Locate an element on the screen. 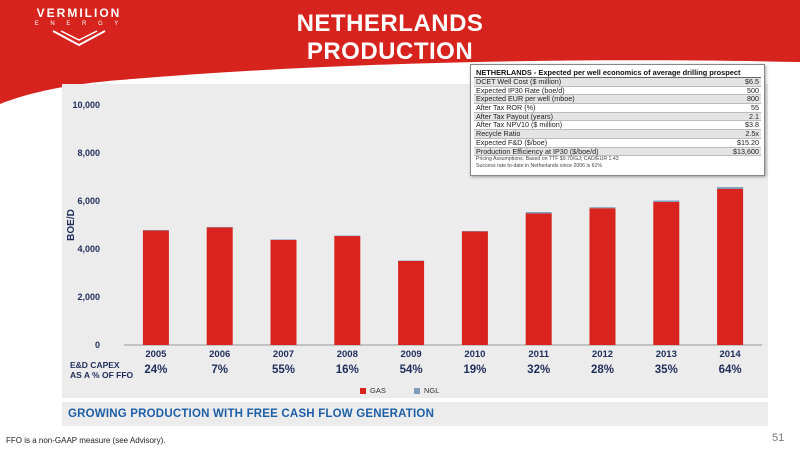  table-row: After Tax Payout (years) 2.1 is located at coordinates (617, 116).